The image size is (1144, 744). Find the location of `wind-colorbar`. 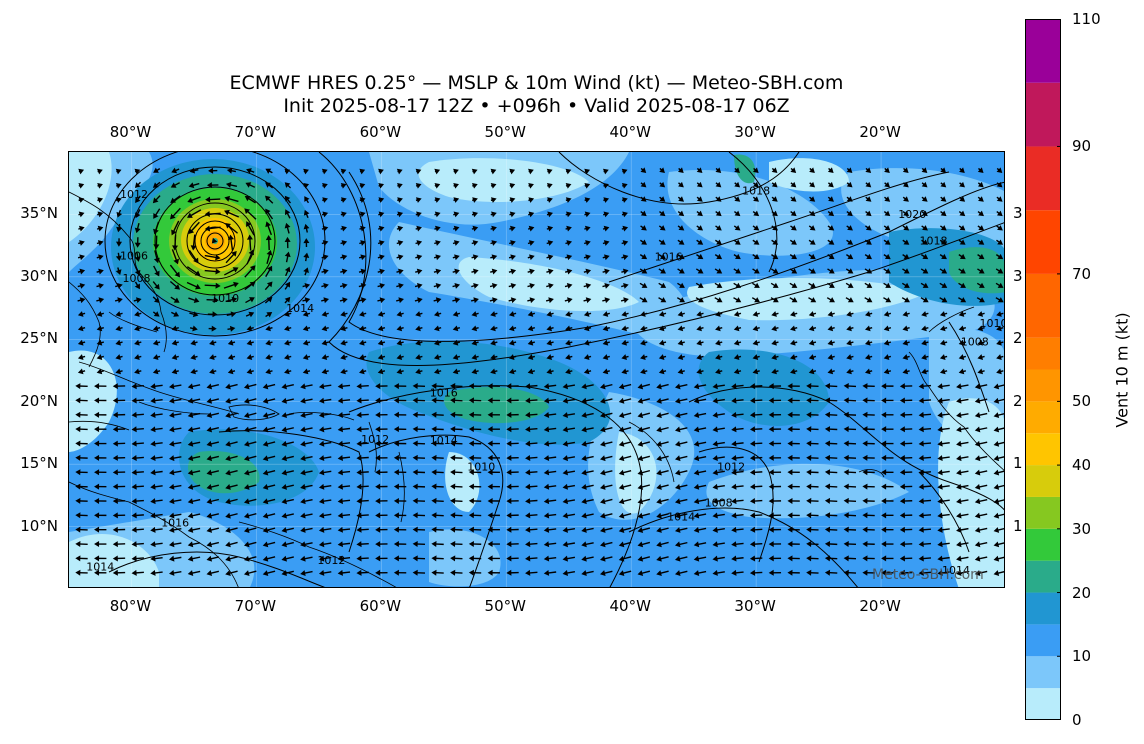

wind-colorbar is located at coordinates (1043, 369).